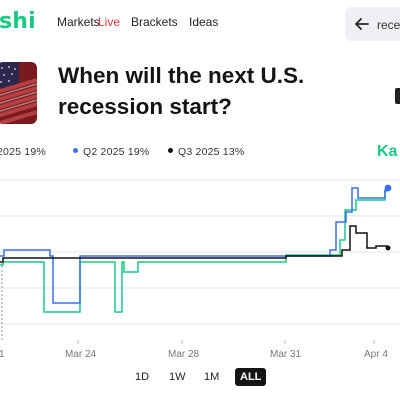  Describe the element at coordinates (387, 151) in the screenshot. I see `brand-watermark: Ka` at that location.